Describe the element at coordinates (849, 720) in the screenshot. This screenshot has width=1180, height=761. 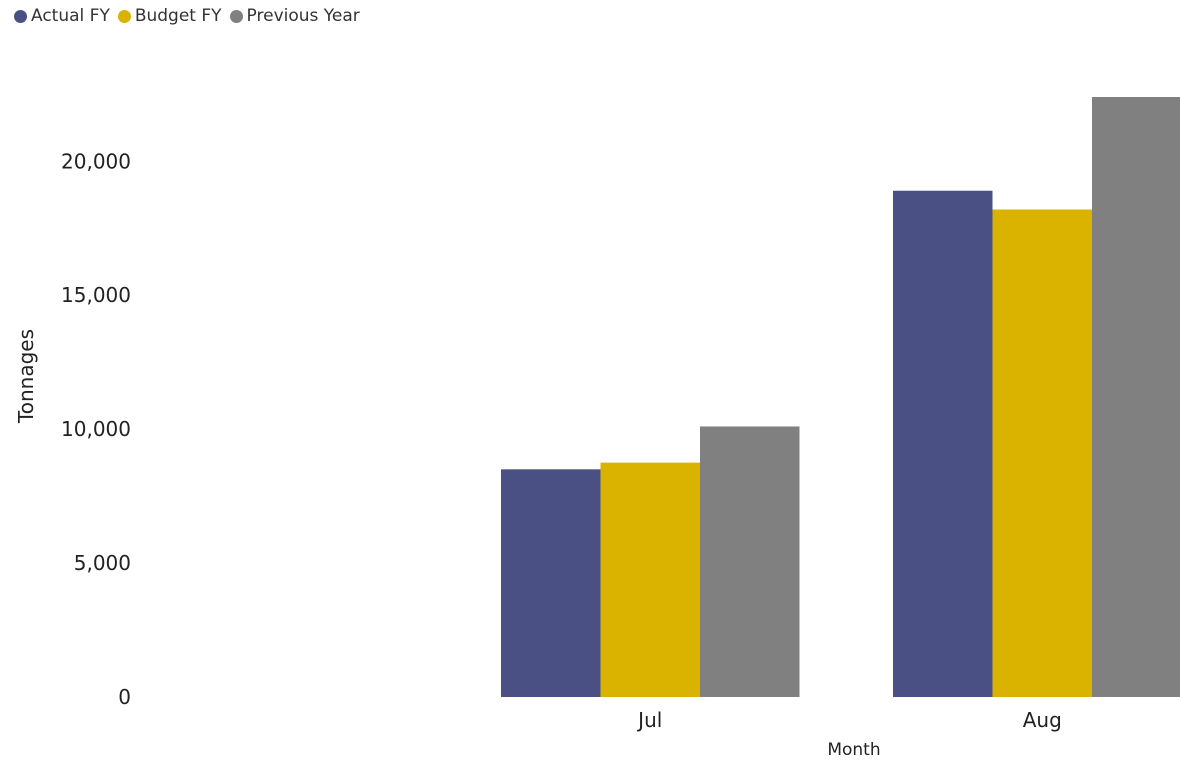
I see `x-axis-ticks: Jul Aug` at that location.